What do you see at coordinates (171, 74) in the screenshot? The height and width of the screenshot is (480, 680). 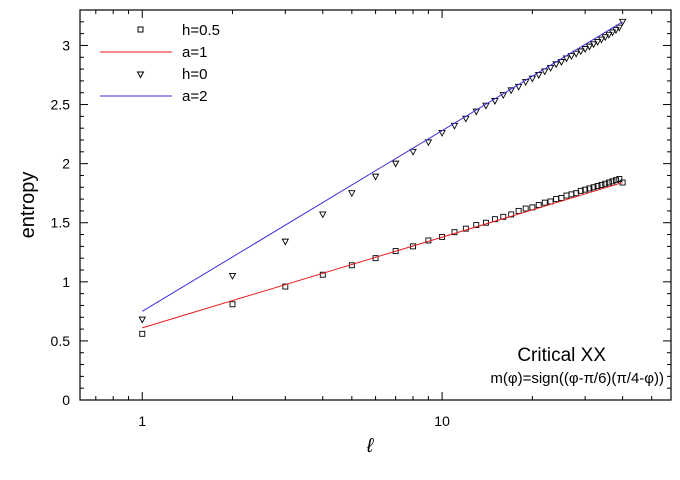 I see `legend-entry-h0: h=0` at bounding box center [171, 74].